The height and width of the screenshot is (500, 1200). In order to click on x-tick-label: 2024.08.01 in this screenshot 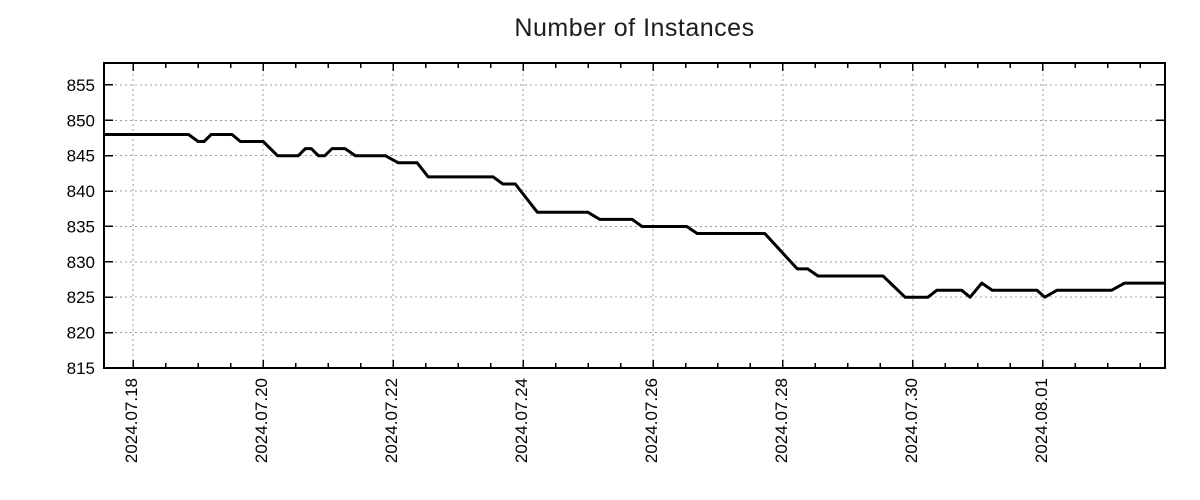, I will do `click(1041, 420)`.